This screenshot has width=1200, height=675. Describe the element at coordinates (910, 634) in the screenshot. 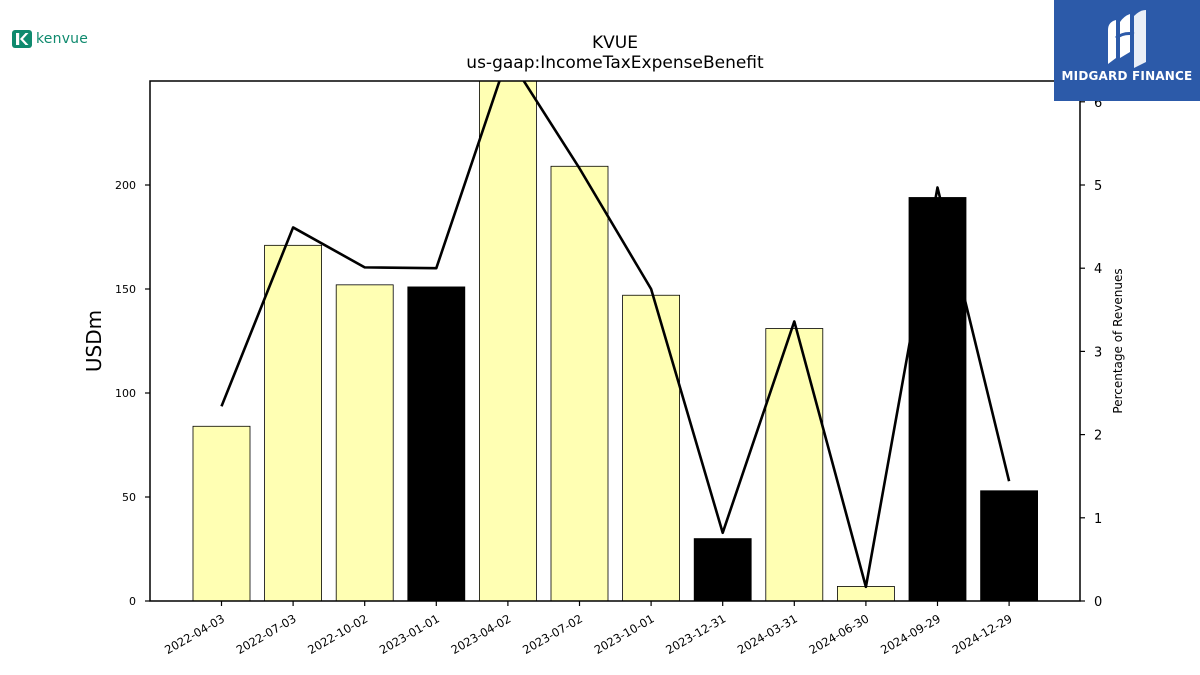

I see `x-tick-label: 2024-09-29` at that location.